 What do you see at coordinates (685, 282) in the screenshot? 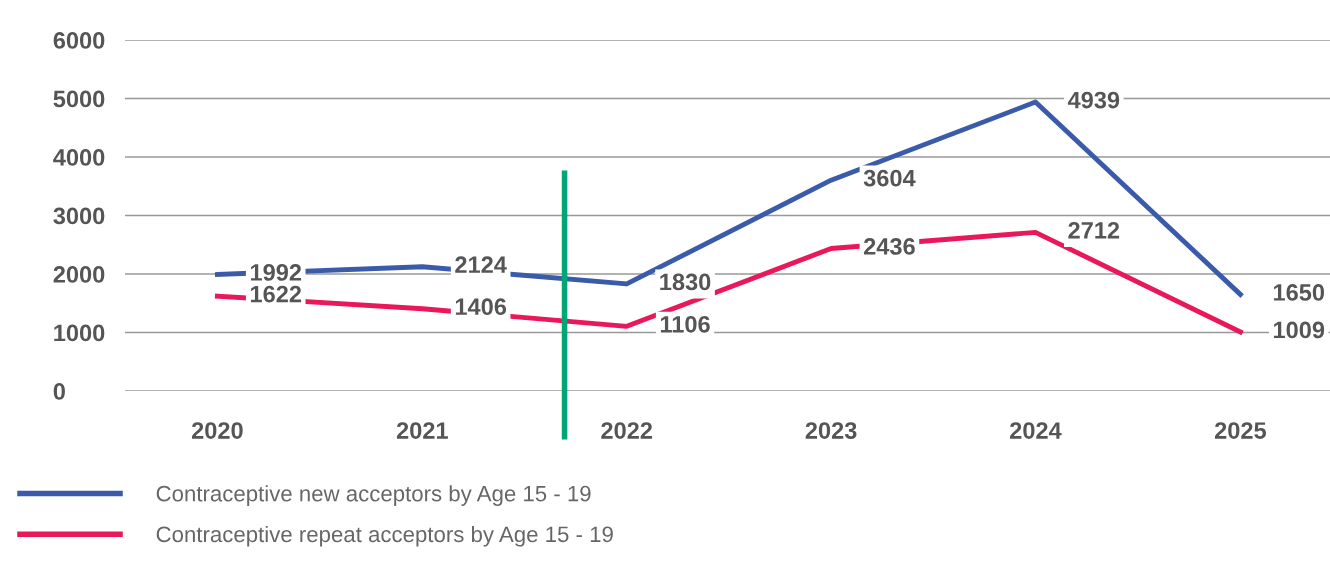
I see `data-label: 1830` at bounding box center [685, 282].